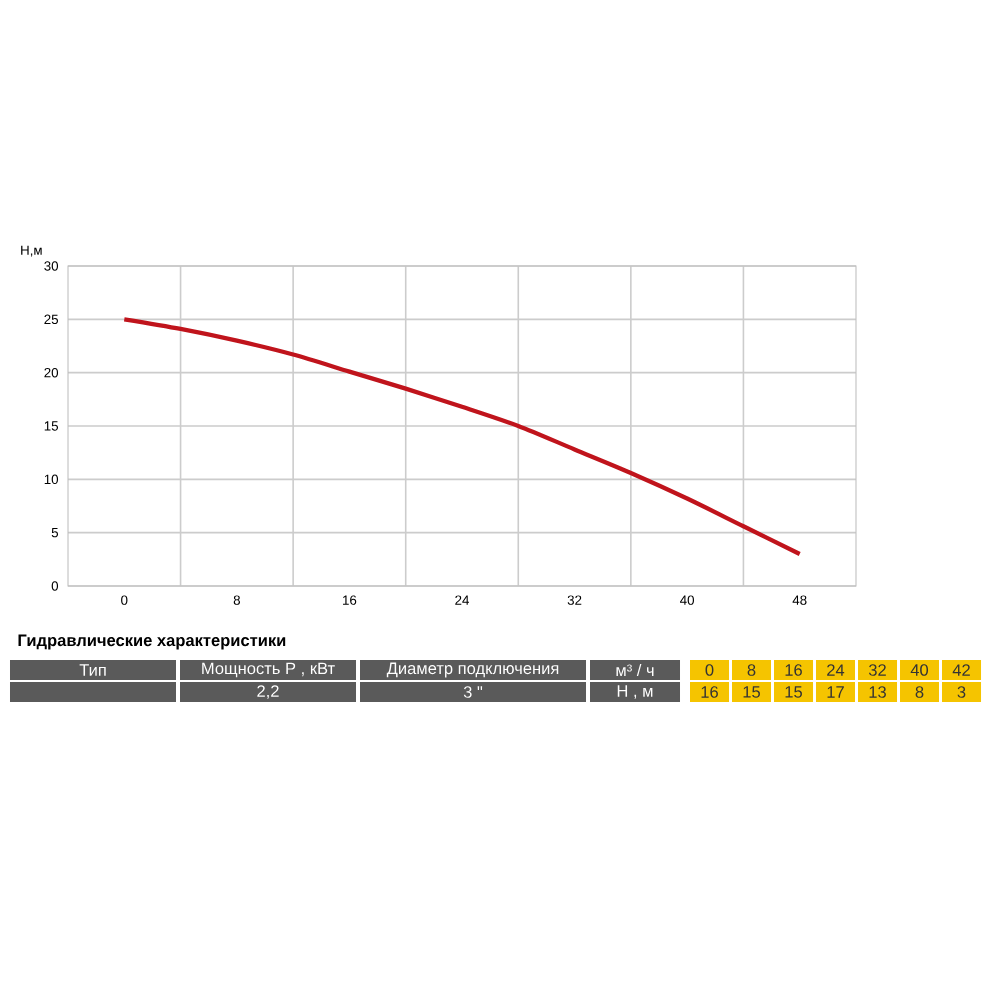  I want to click on text: 13, so click(877, 692).